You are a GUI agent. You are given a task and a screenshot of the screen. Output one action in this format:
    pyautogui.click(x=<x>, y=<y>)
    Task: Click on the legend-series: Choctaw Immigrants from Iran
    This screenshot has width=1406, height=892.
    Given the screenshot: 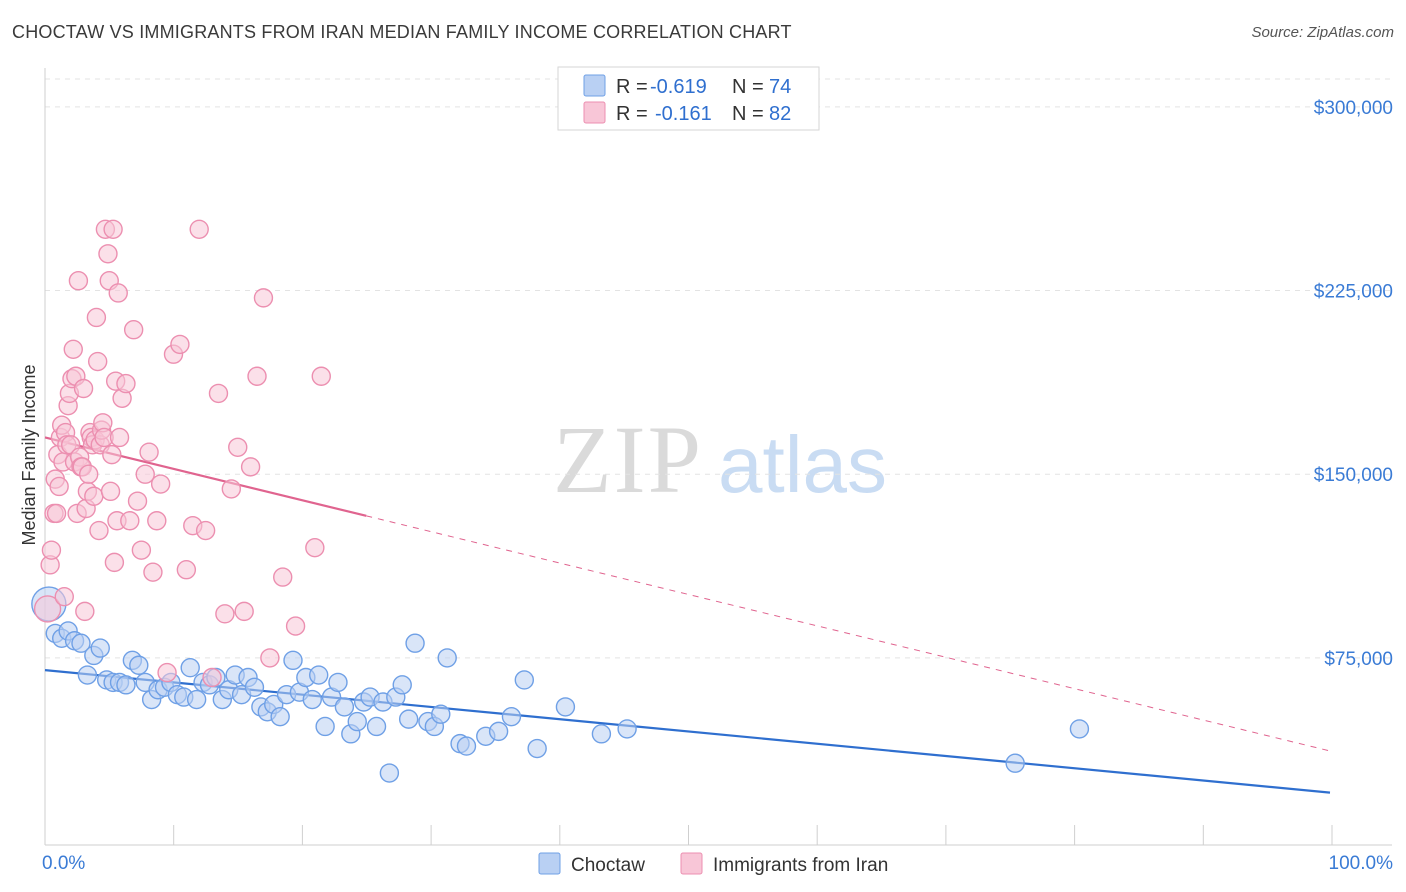 What is the action you would take?
    pyautogui.click(x=713, y=864)
    